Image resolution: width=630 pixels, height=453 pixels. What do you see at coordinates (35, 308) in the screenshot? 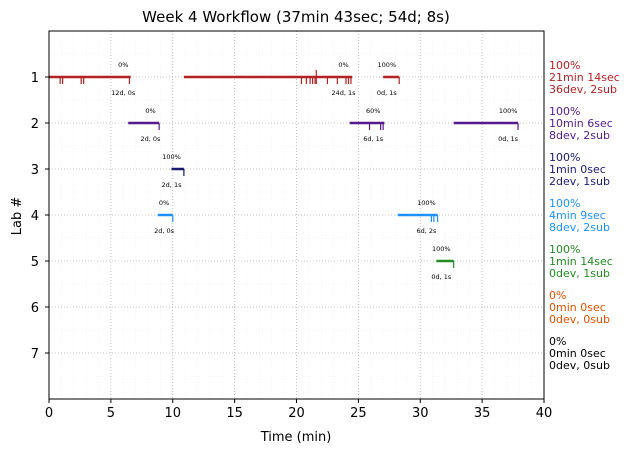
I see `y-tick-label: 6` at bounding box center [35, 308].